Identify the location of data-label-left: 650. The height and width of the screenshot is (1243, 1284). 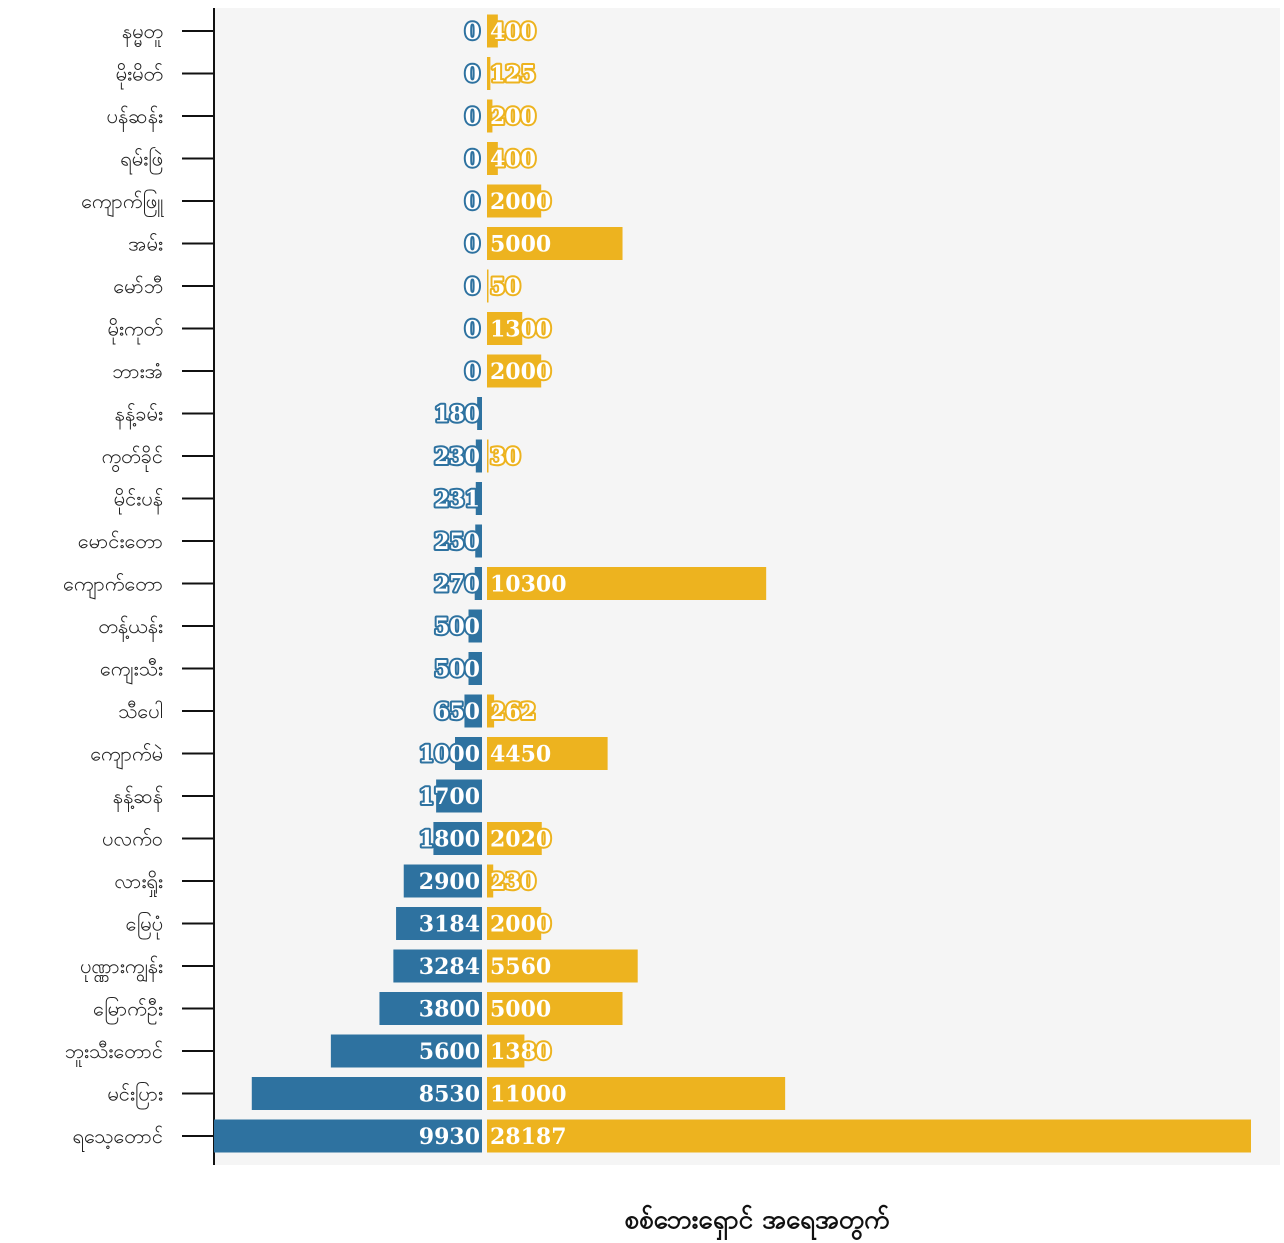
(457, 712).